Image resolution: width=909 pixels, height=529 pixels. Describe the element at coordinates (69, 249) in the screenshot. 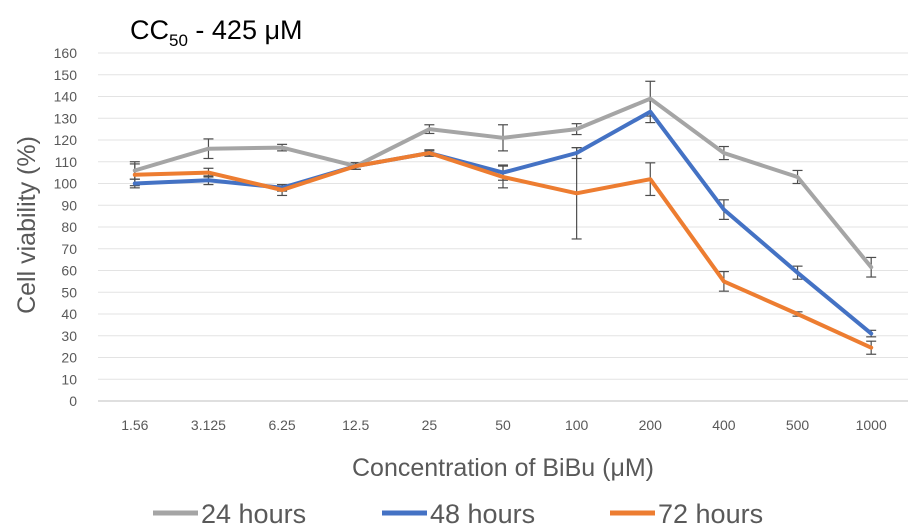

I see `y-tick-label: 70` at that location.